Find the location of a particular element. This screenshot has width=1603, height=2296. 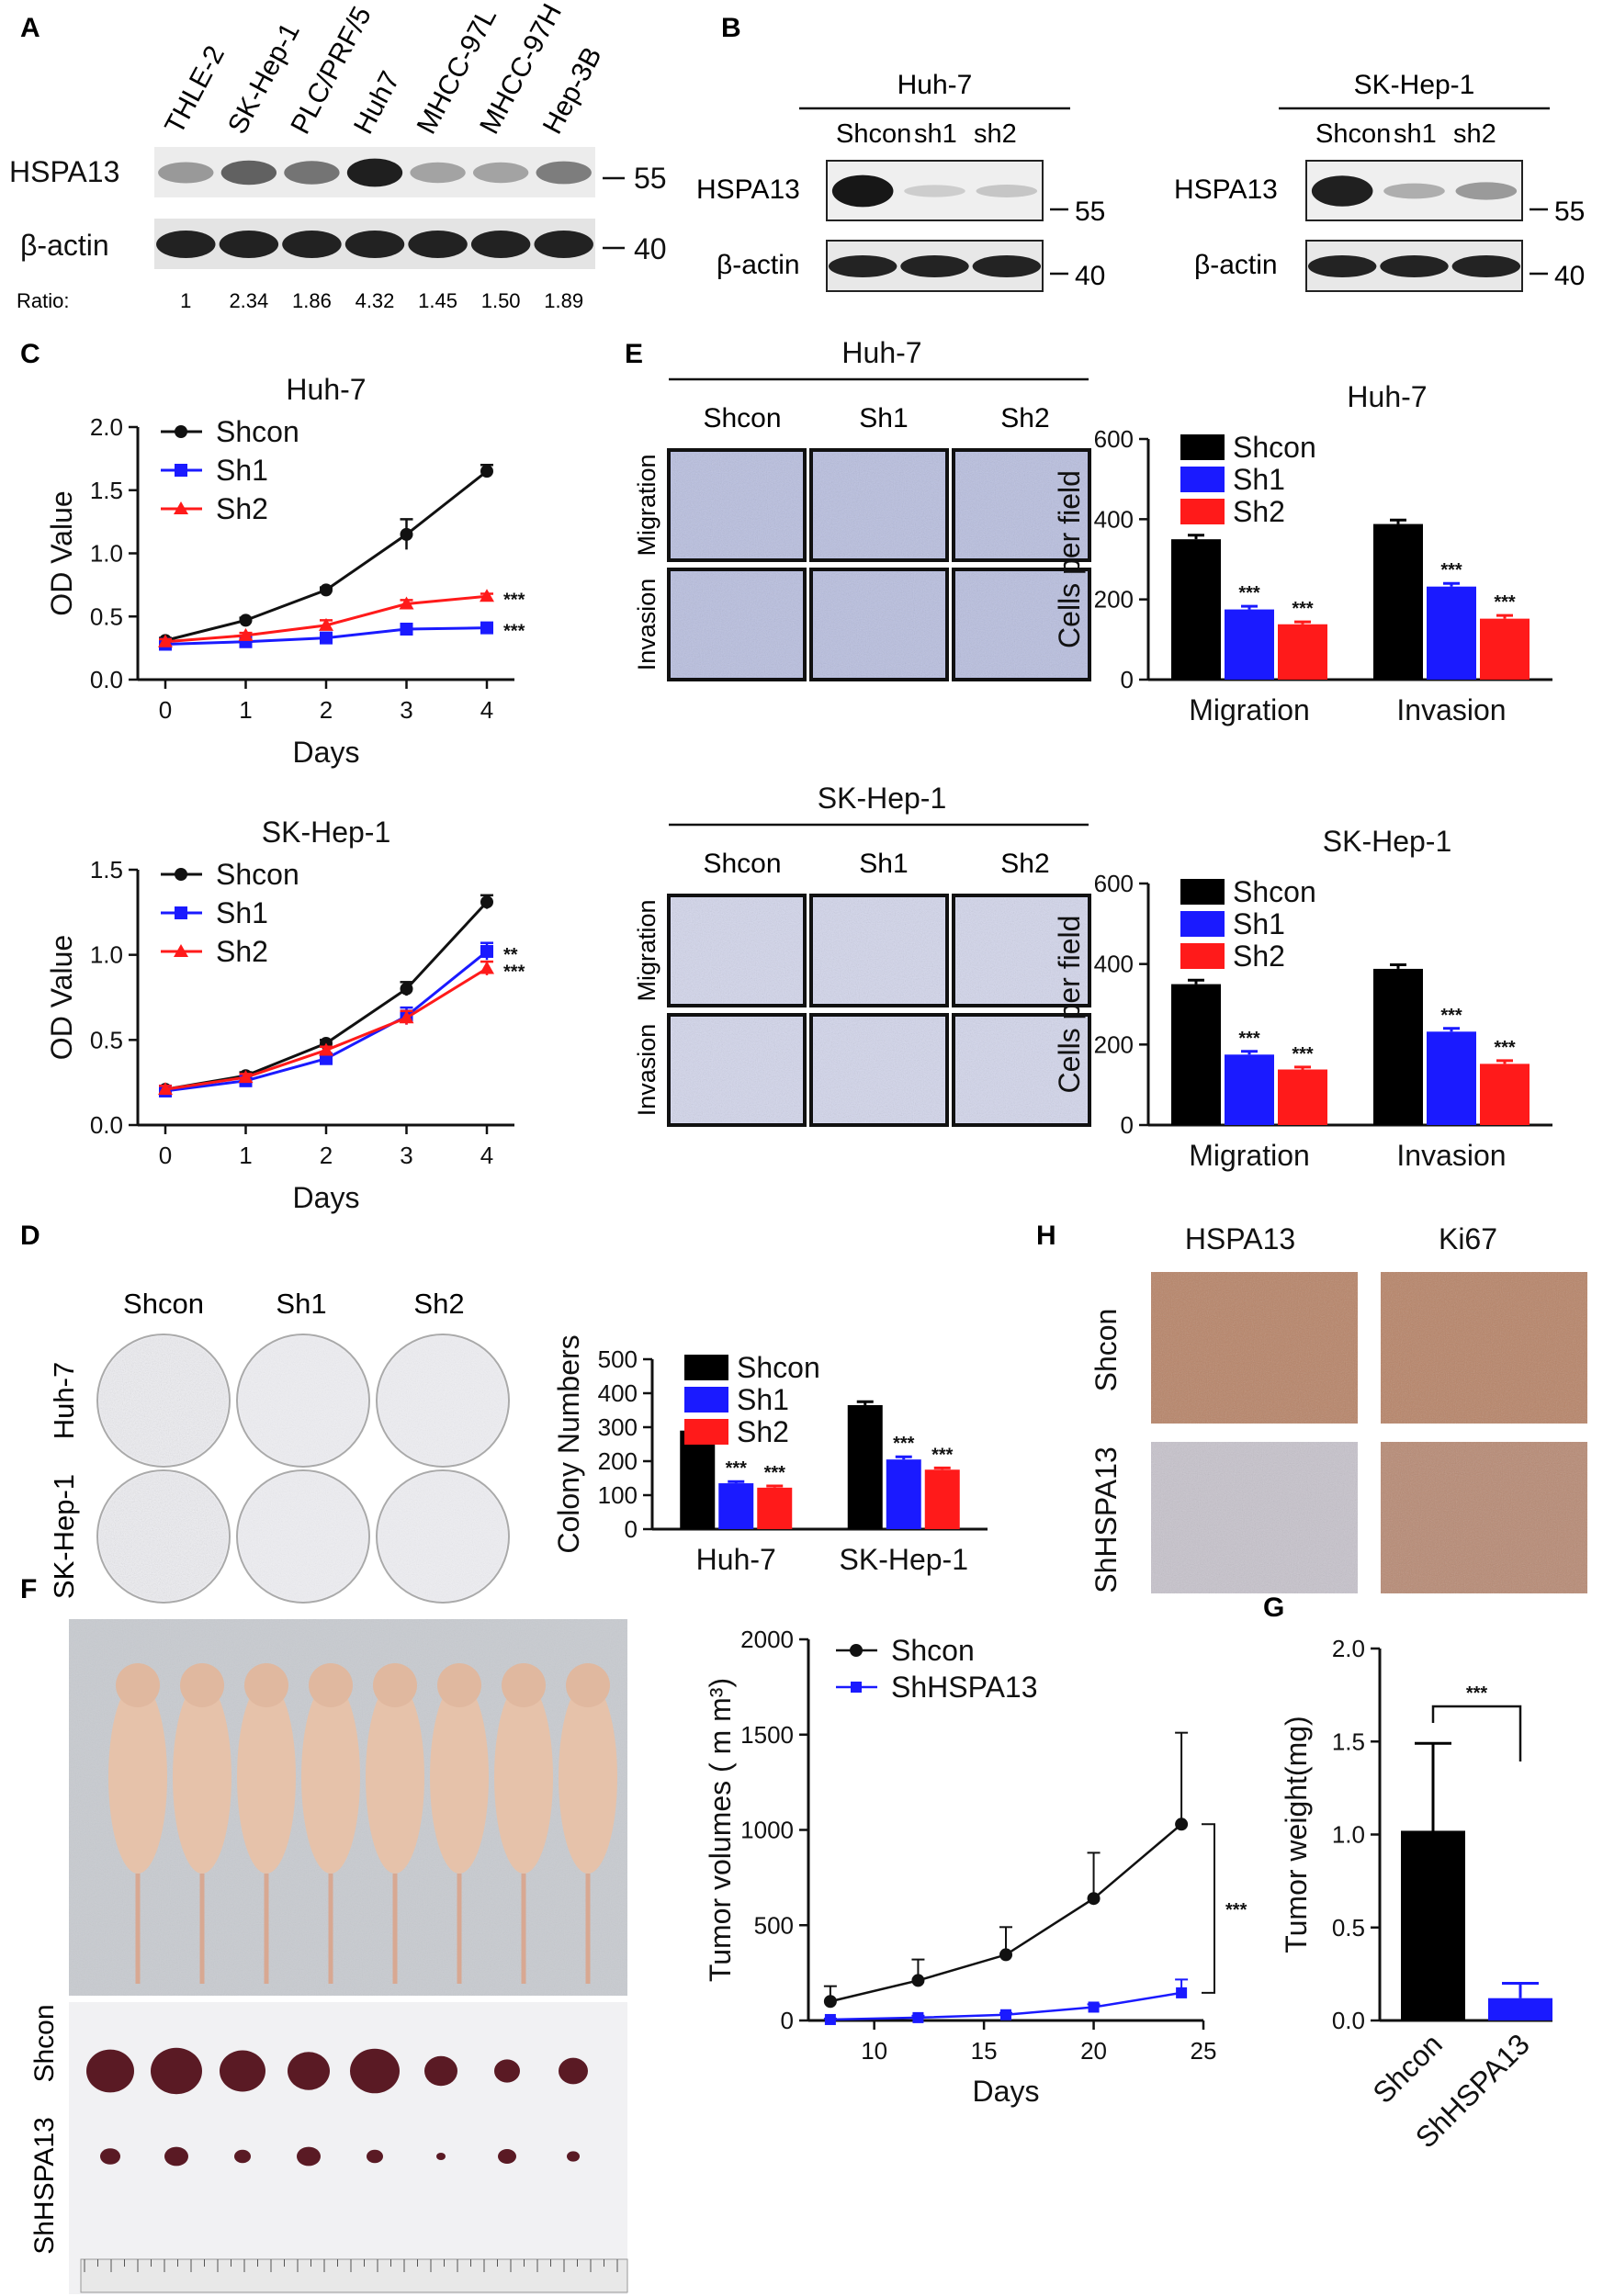

lane-label: Shcon is located at coordinates (874, 134).